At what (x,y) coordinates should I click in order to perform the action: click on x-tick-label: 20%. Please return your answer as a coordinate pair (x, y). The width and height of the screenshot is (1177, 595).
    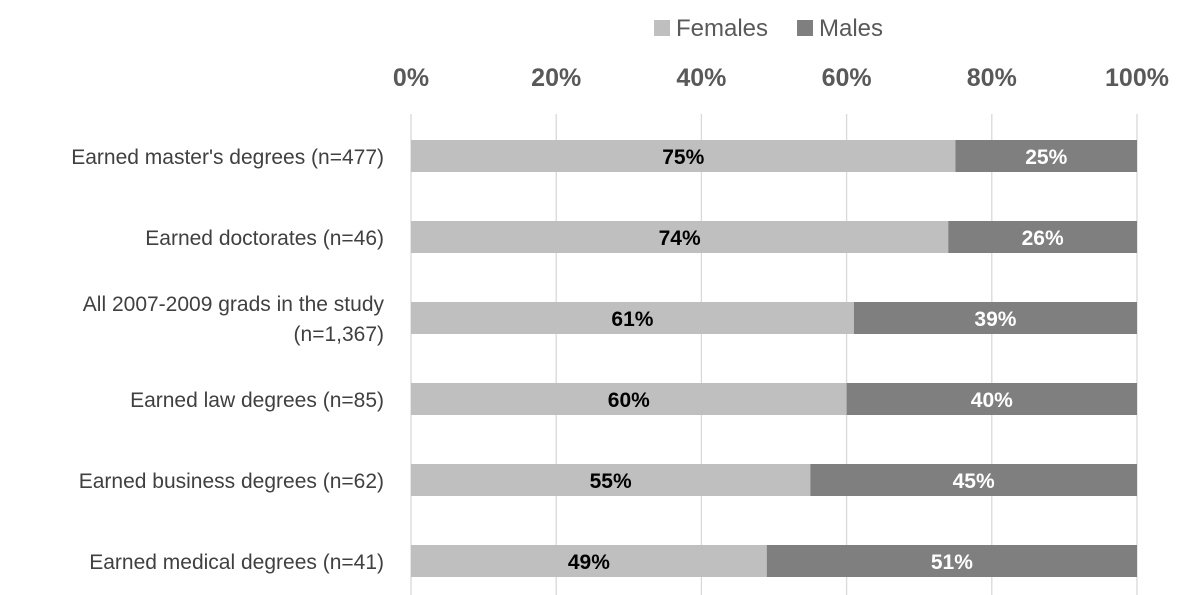
    Looking at the image, I should click on (556, 78).